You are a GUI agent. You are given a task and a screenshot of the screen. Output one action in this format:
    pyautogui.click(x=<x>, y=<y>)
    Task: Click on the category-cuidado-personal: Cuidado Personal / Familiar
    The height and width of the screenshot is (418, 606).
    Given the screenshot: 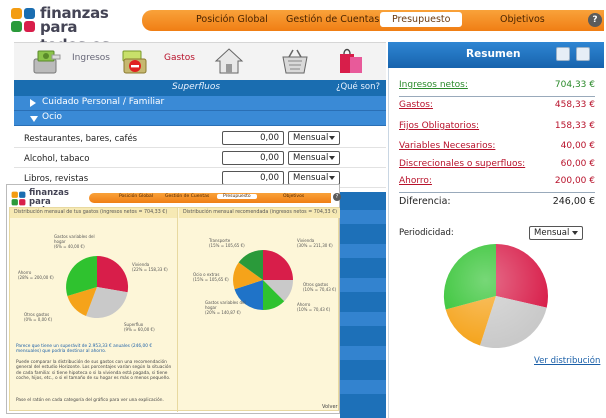 What is the action you would take?
    pyautogui.click(x=200, y=103)
    